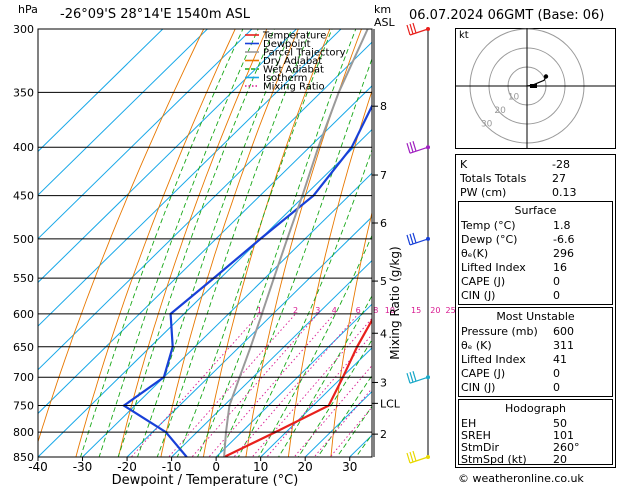 The width and height of the screenshot is (629, 486). I want to click on mixing-ratio-label: 15, so click(416, 310).